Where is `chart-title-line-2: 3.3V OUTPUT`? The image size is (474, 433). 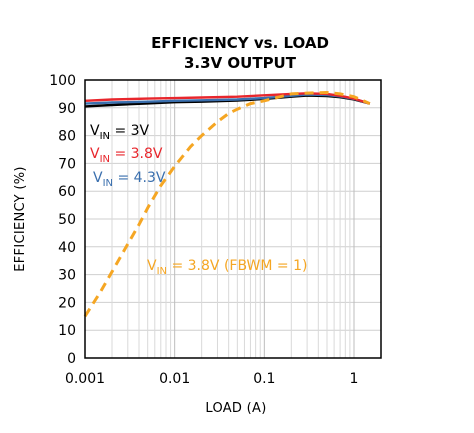
chart-title-line-2: 3.3V OUTPUT is located at coordinates (240, 63).